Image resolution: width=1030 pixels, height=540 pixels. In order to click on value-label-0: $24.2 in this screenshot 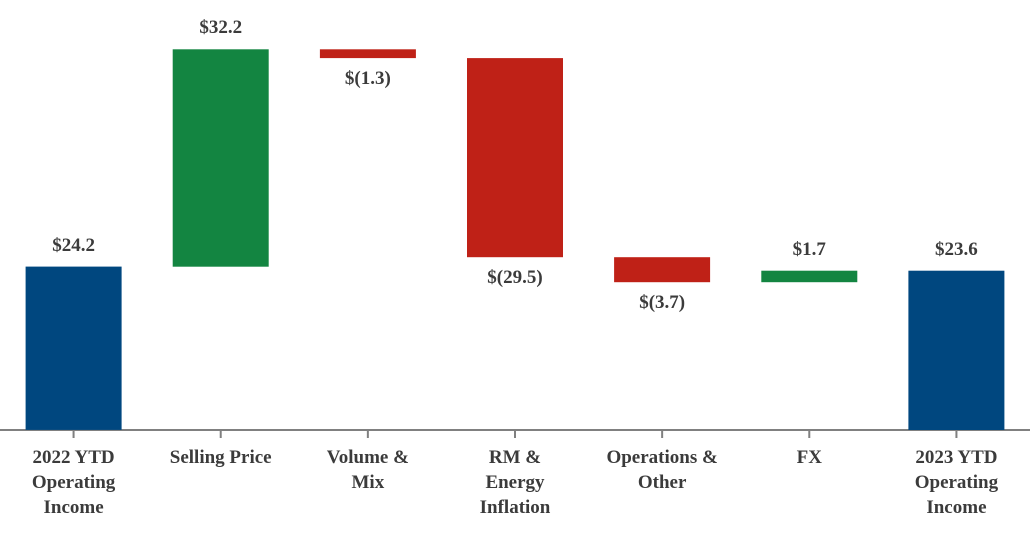, I will do `click(73, 245)`.